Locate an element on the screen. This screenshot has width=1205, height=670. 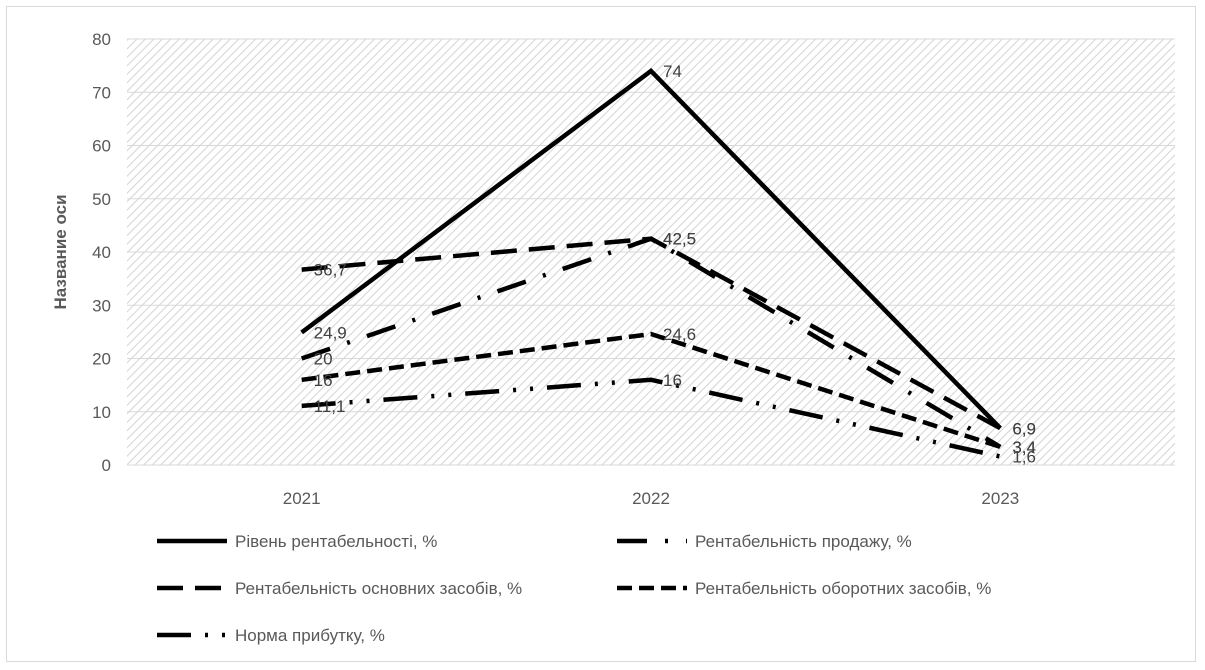
data-label: 6,9 is located at coordinates (1024, 428).